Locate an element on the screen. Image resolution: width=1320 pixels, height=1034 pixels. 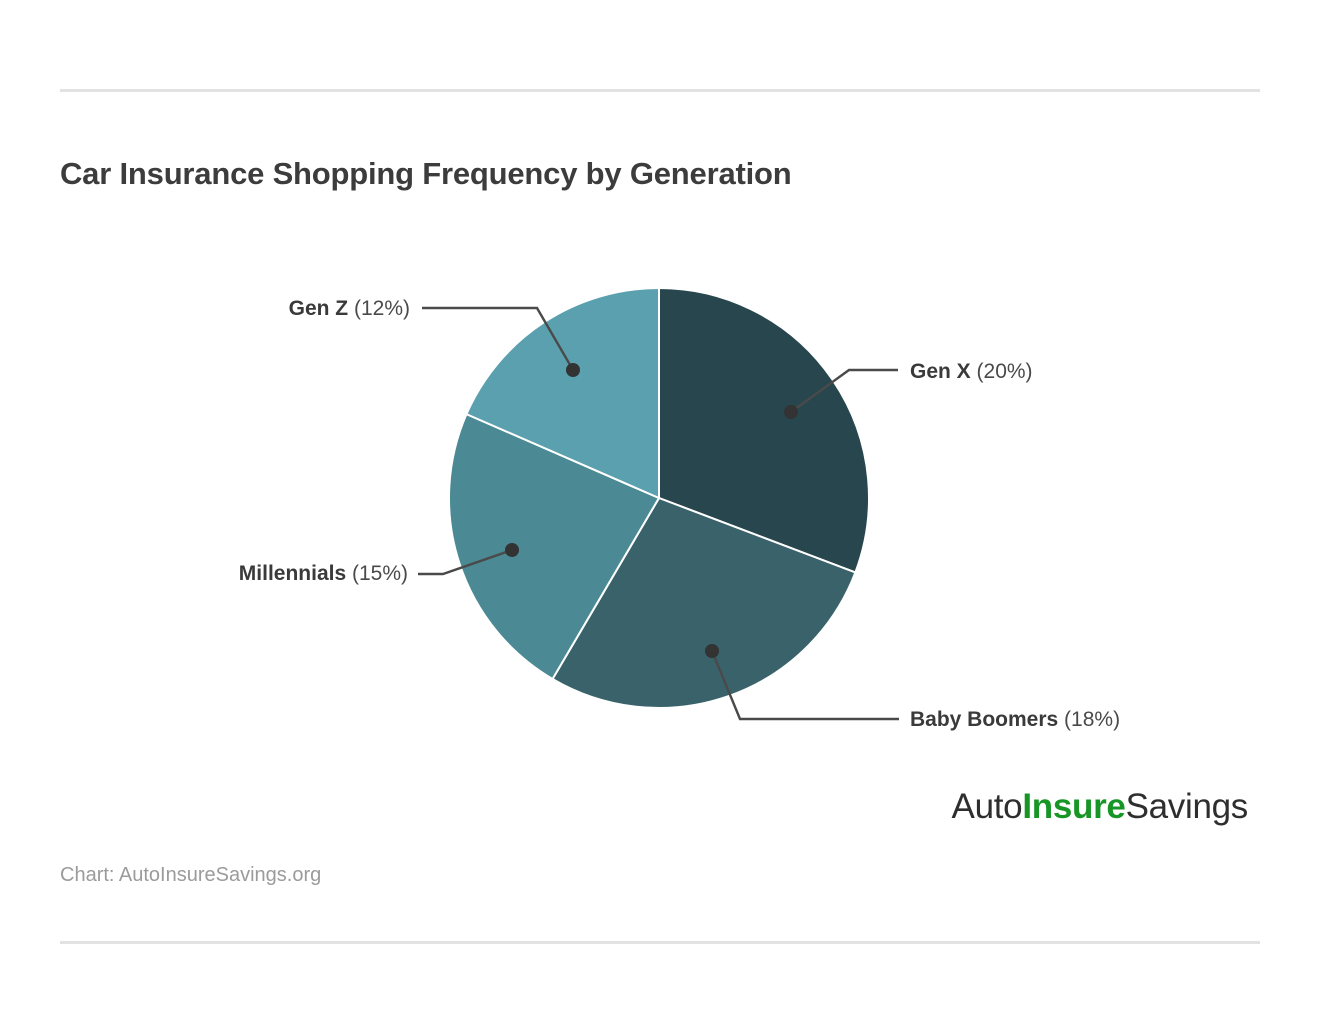
pie-label-gen-z: Gen Z (12%) is located at coordinates (205, 308).